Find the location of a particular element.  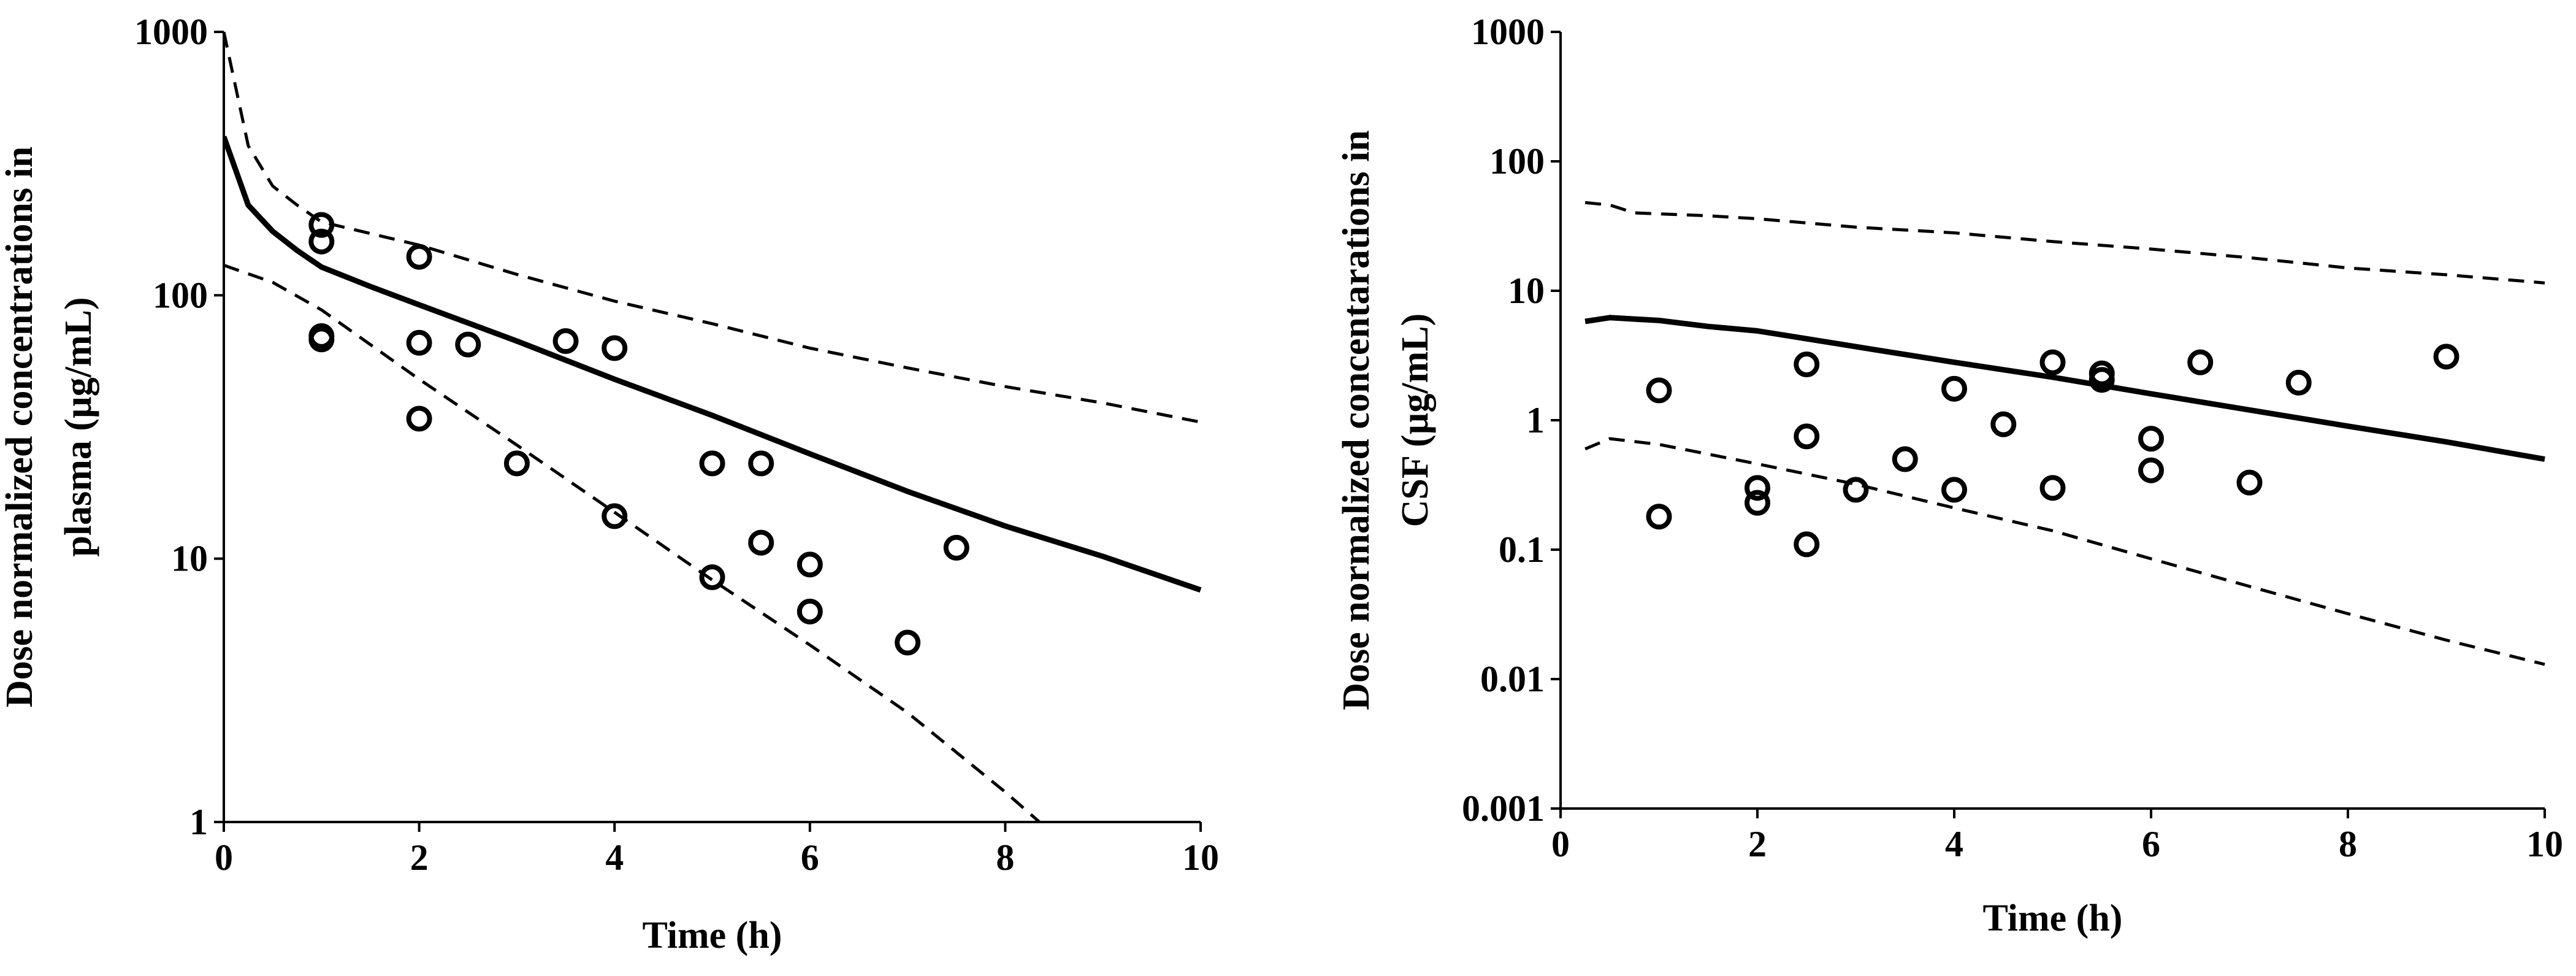

y-axis-title-line: CSF (µg/mL) is located at coordinates (1415, 420).